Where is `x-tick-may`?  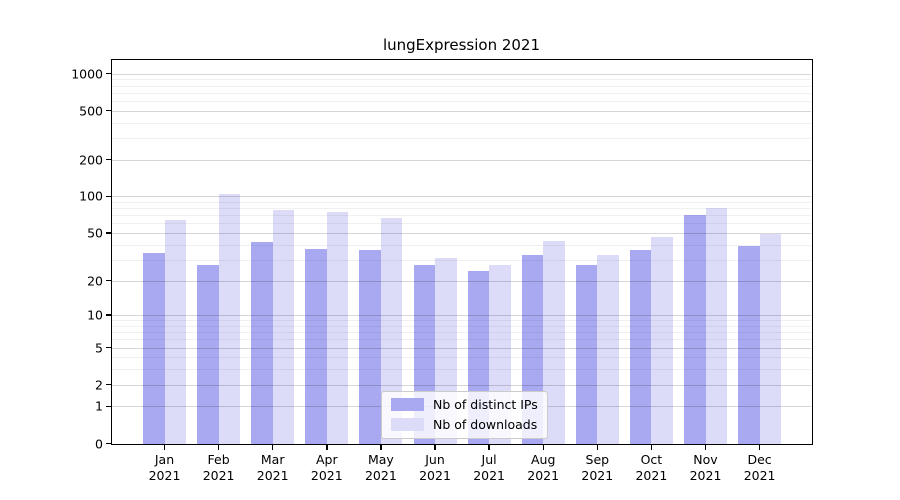
x-tick-may is located at coordinates (381, 447).